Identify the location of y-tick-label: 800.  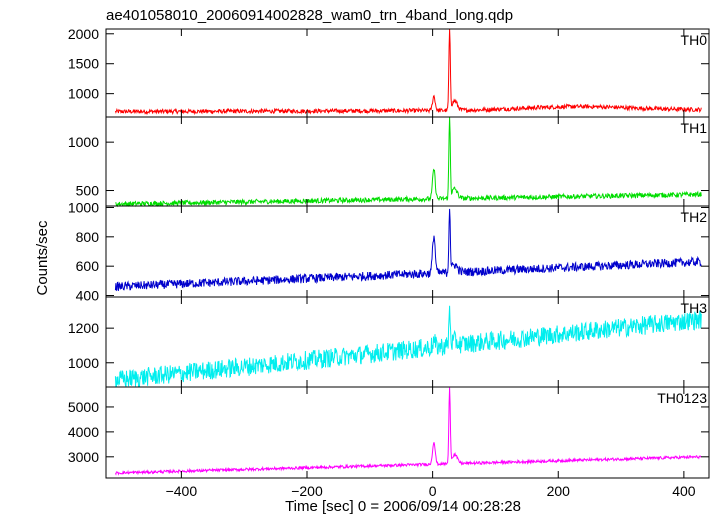
(88, 237).